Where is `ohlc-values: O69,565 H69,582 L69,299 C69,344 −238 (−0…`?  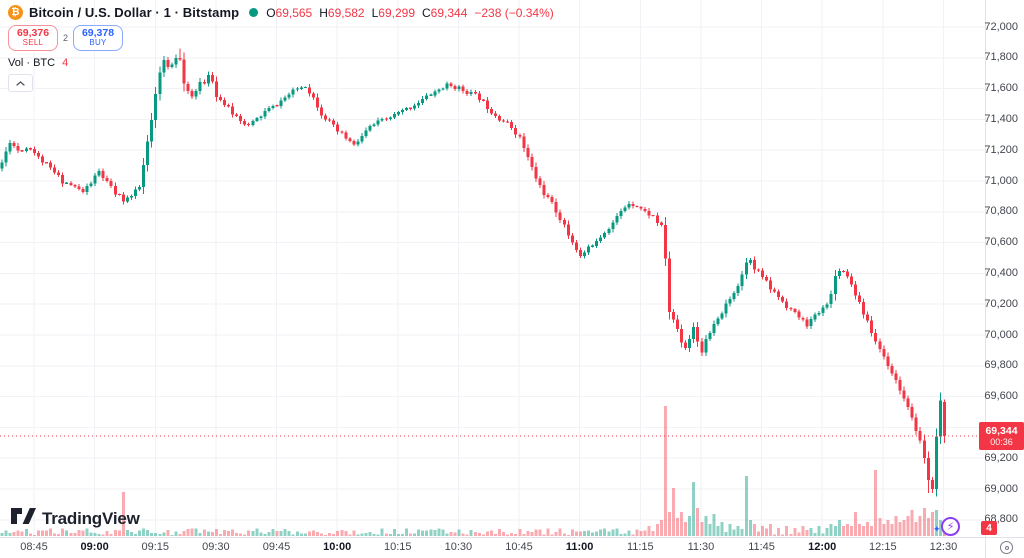 ohlc-values: O69,565 H69,582 L69,299 C69,344 −238 (−0… is located at coordinates (410, 13).